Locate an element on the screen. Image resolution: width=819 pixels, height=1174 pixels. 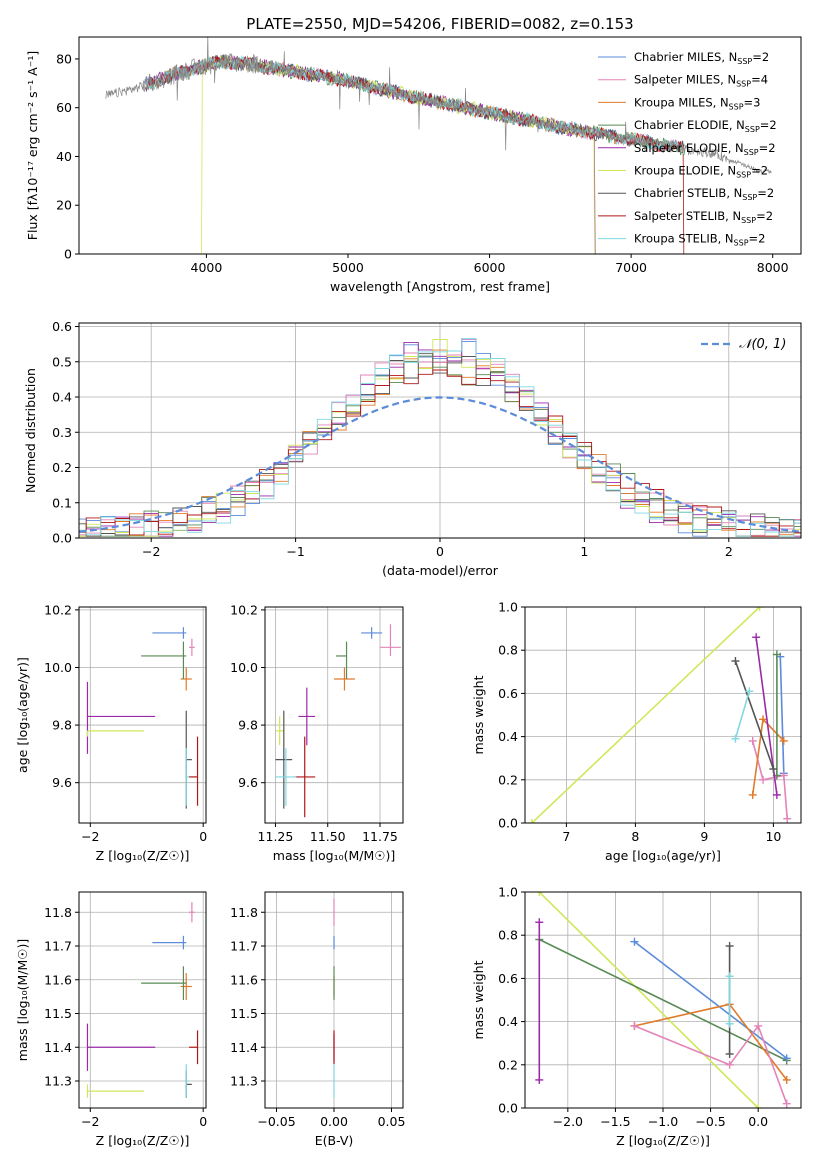
weight_vs_age-ytick-label: 0.0 is located at coordinates (508, 823).